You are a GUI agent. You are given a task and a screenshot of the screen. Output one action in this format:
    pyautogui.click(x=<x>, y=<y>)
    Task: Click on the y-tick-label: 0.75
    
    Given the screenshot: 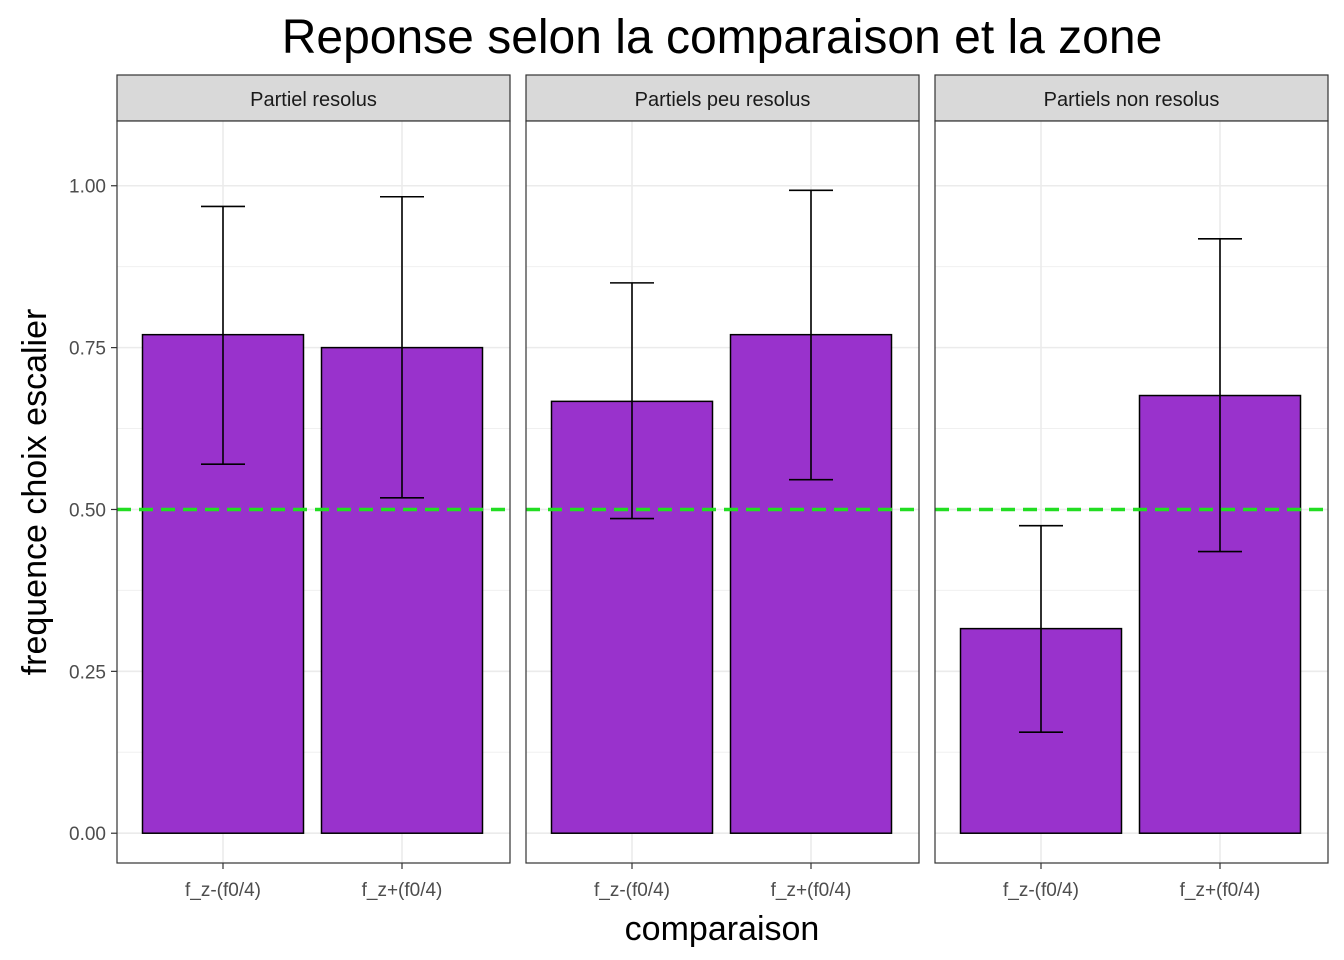 What is the action you would take?
    pyautogui.click(x=87, y=349)
    